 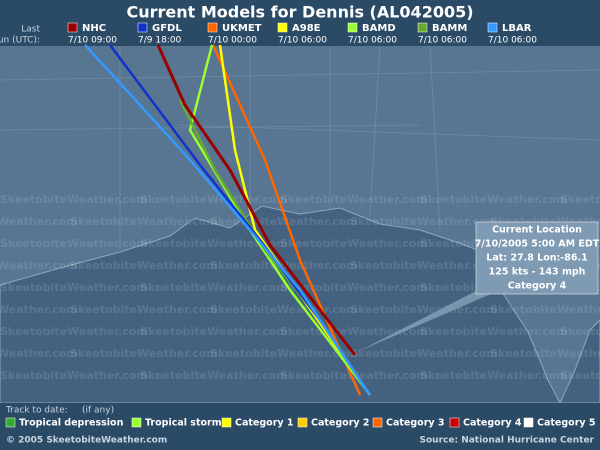 What do you see at coordinates (160, 41) in the screenshot?
I see `model-run: 7/9 18:00` at bounding box center [160, 41].